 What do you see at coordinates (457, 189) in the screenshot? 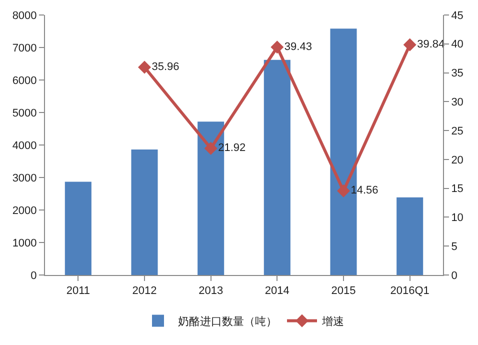
I see `y2-tick-label: 15` at bounding box center [457, 189].